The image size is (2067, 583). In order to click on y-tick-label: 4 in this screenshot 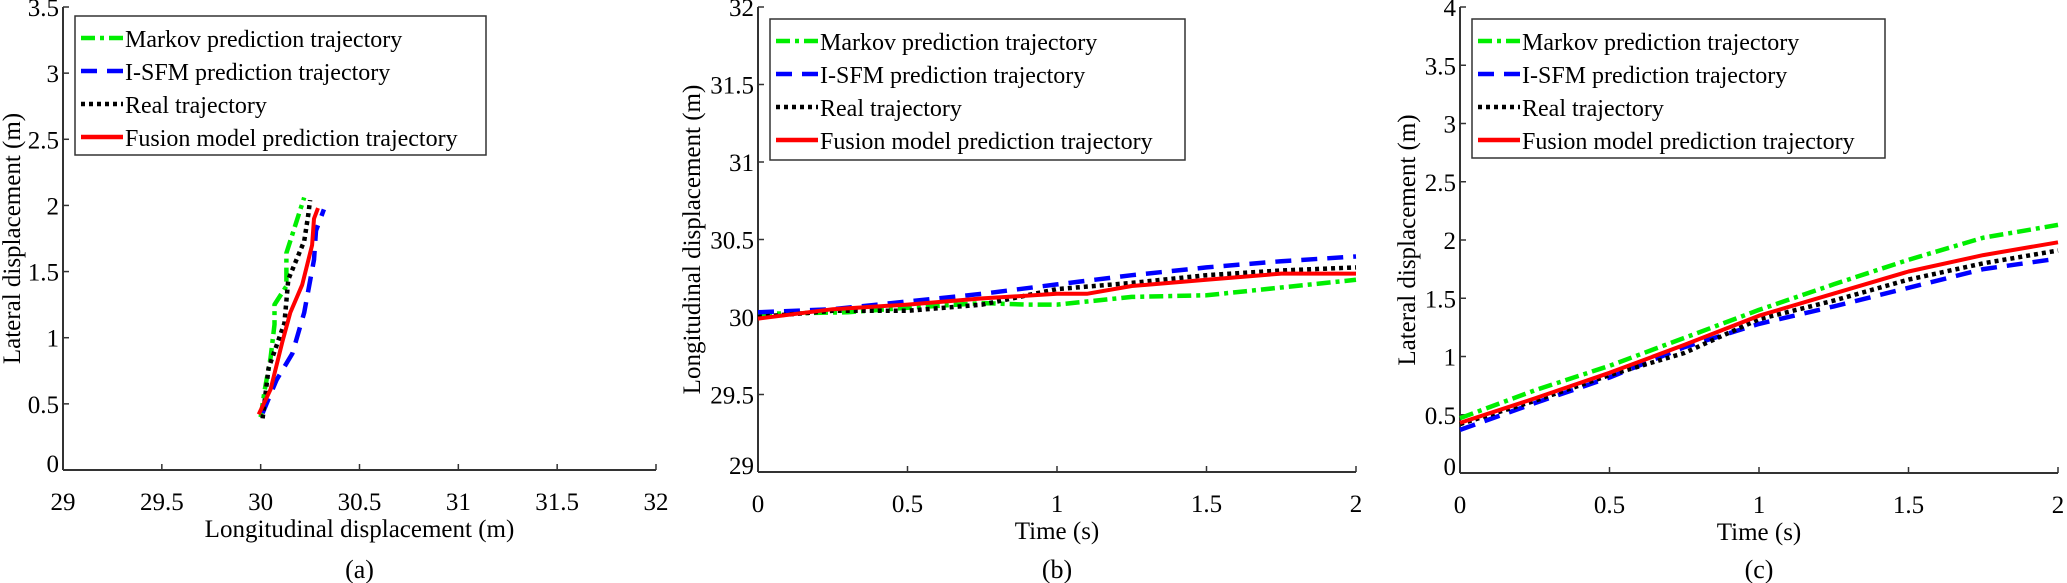, I will do `click(1450, 11)`.